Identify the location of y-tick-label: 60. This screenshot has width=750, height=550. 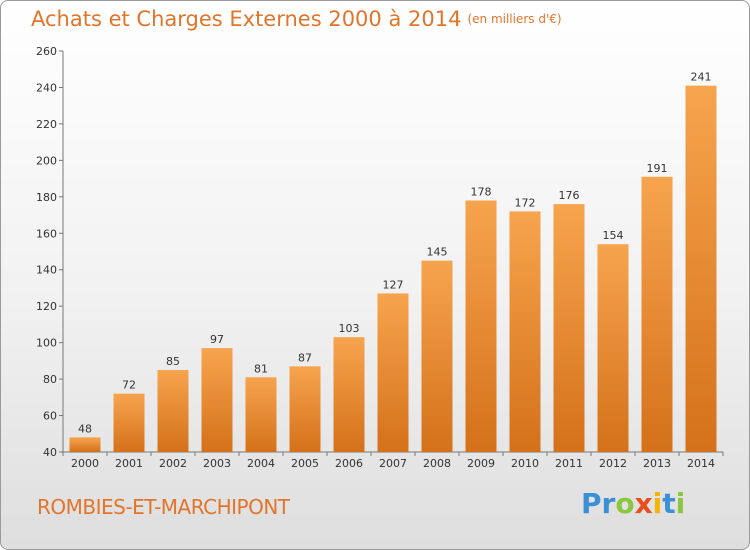
(50, 416).